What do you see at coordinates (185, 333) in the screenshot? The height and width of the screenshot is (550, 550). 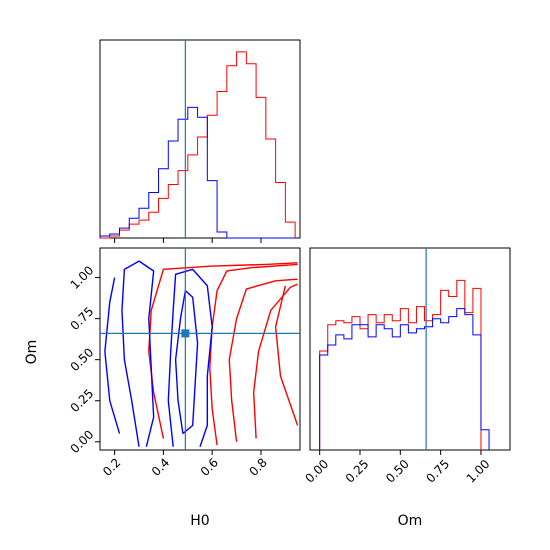 I see `truth-point-marker` at bounding box center [185, 333].